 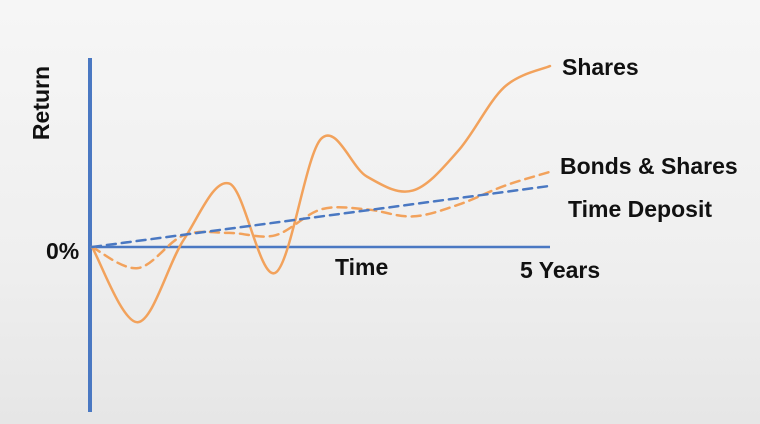 What do you see at coordinates (649, 166) in the screenshot?
I see `series-label-bonds-shares: Bonds & Shares` at bounding box center [649, 166].